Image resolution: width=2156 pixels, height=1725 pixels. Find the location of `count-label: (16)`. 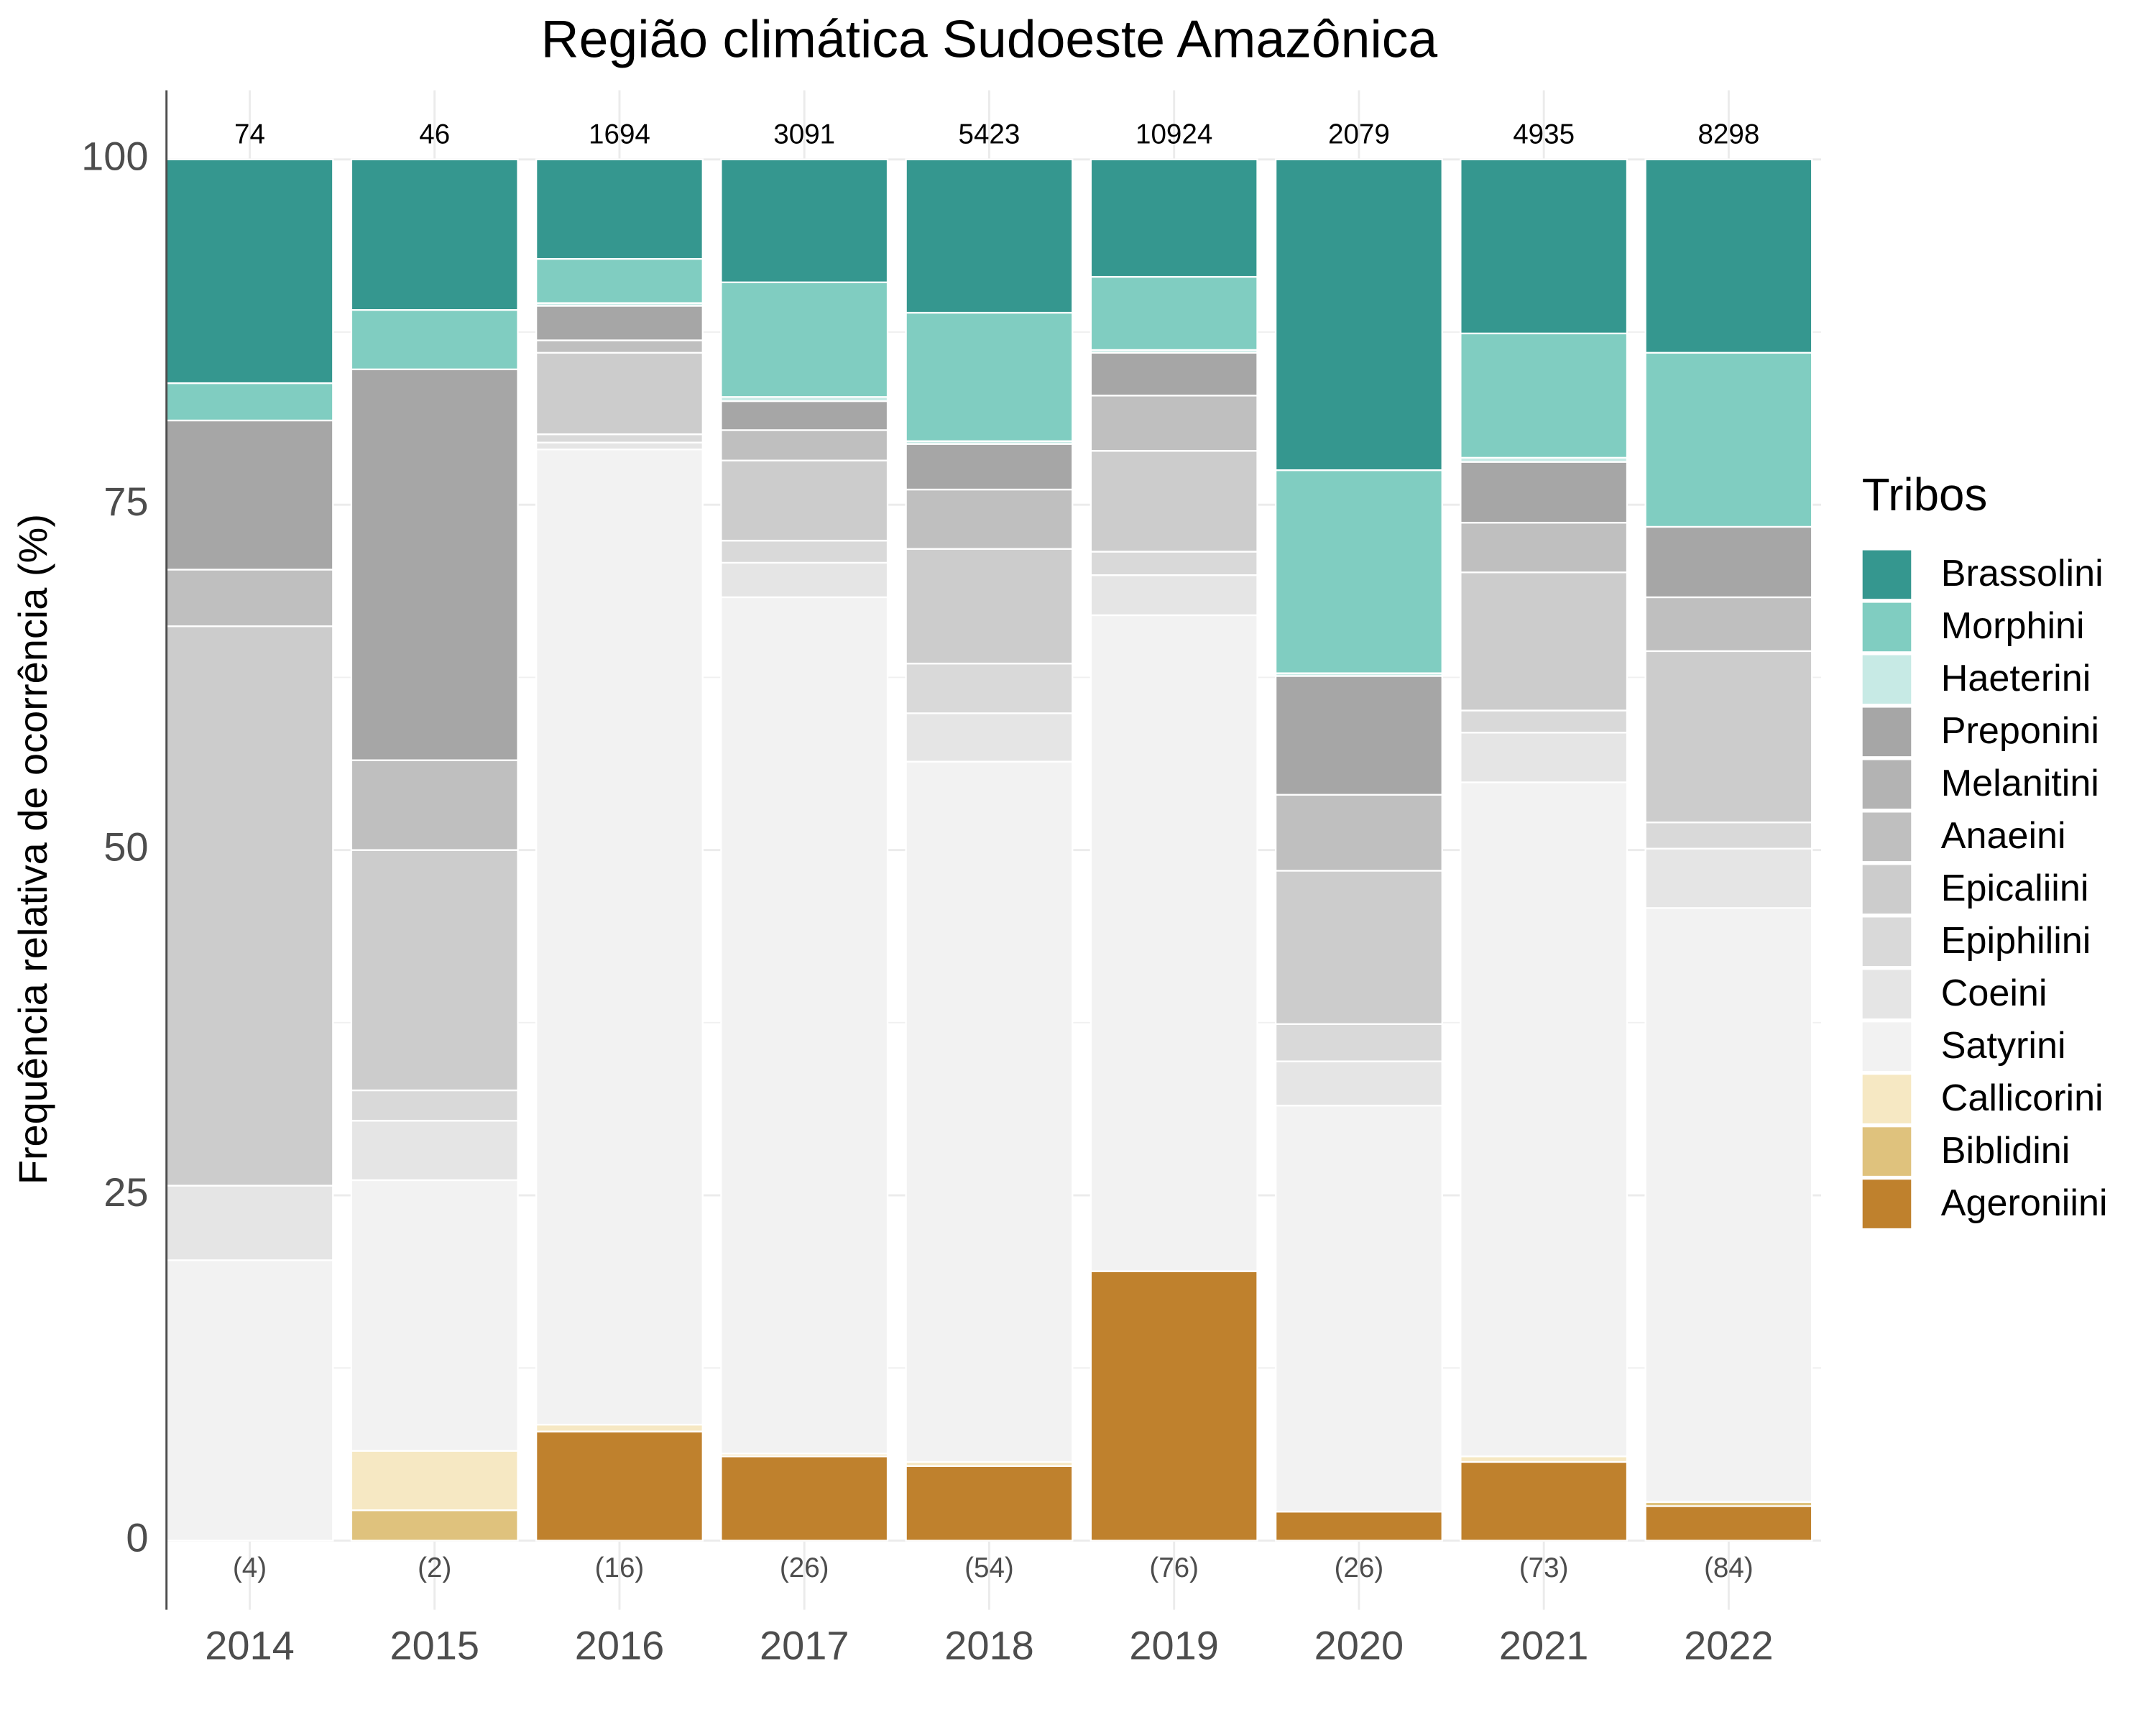

count-label: (16) is located at coordinates (620, 1567).